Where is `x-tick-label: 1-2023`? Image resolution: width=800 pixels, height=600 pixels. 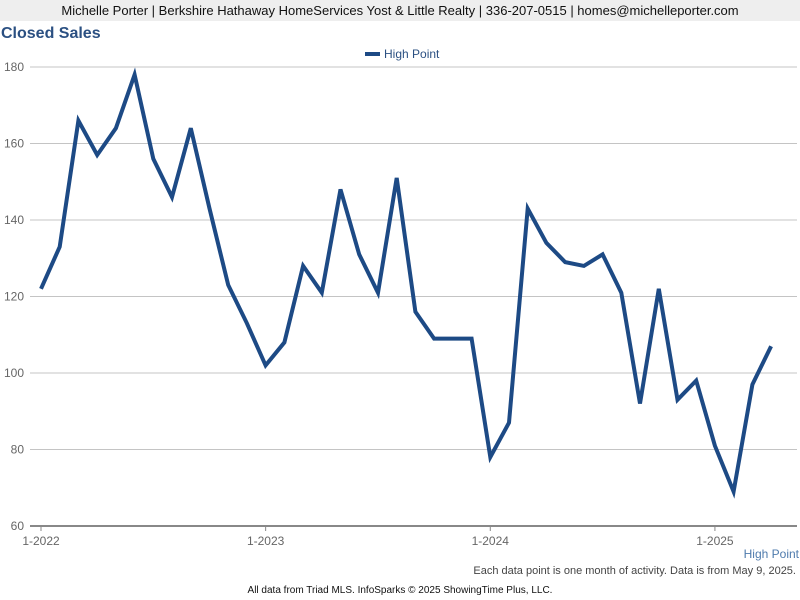 x-tick-label: 1-2023 is located at coordinates (266, 541).